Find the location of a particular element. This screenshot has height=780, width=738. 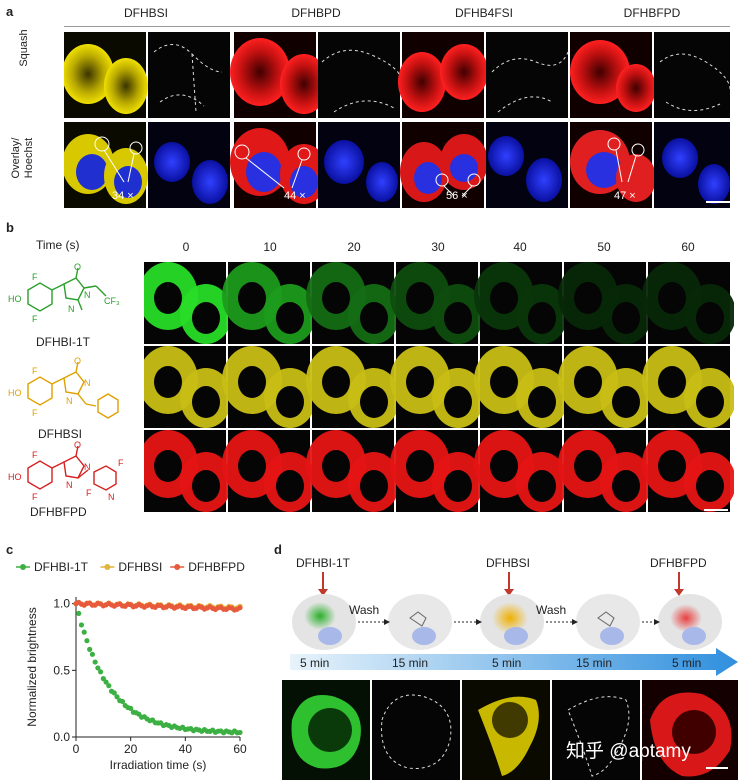

structure-dfhbsi is located at coordinates (73, 390).